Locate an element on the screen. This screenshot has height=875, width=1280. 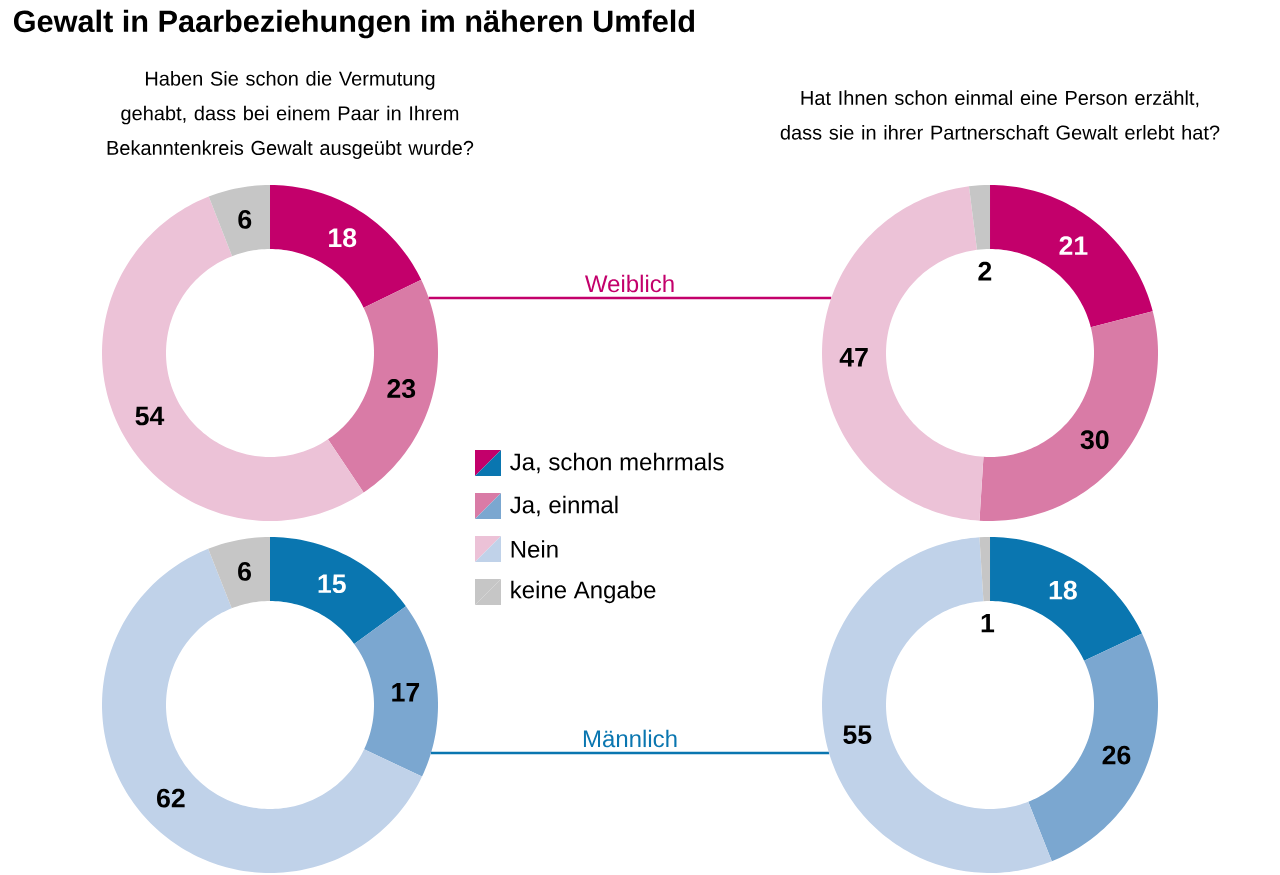
data-label: 47 is located at coordinates (853, 357).